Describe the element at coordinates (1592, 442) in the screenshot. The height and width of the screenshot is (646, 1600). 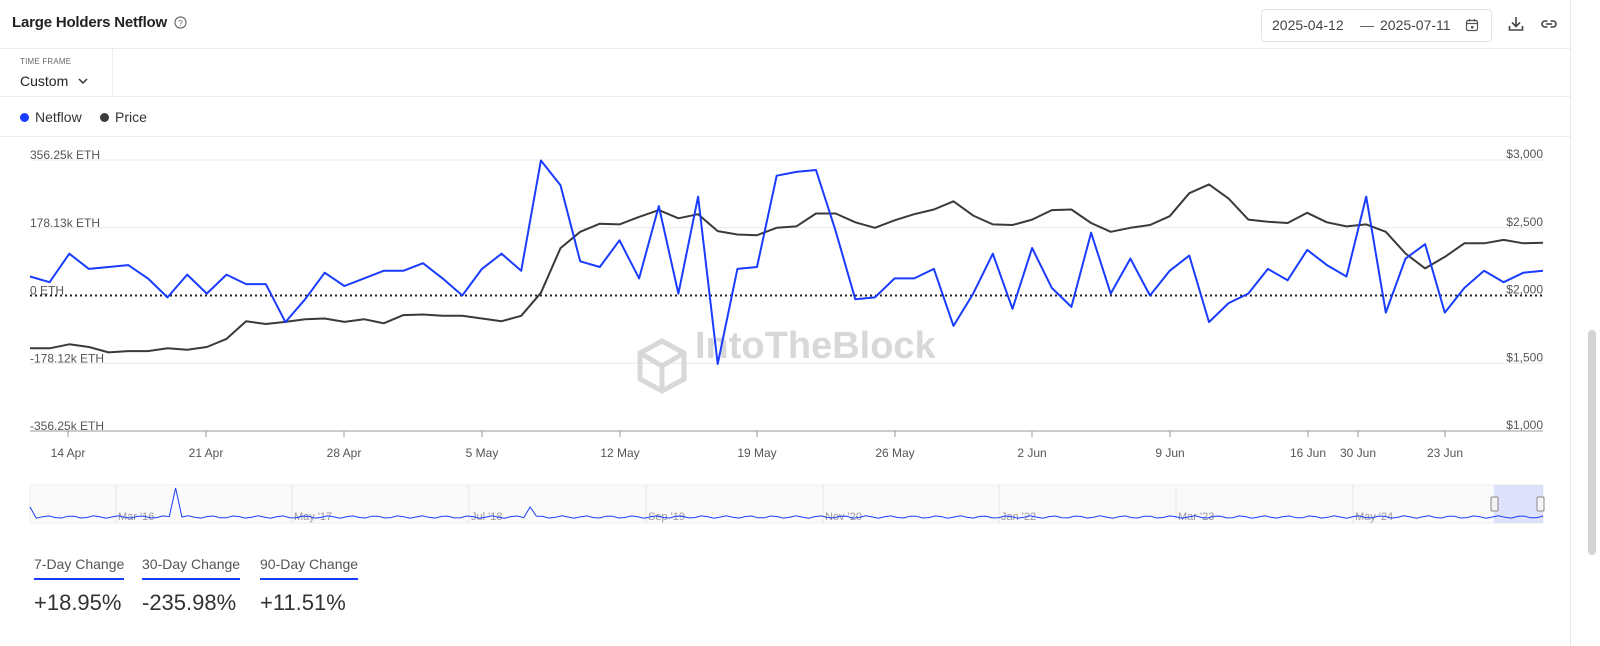
I see `page-scrollbar` at that location.